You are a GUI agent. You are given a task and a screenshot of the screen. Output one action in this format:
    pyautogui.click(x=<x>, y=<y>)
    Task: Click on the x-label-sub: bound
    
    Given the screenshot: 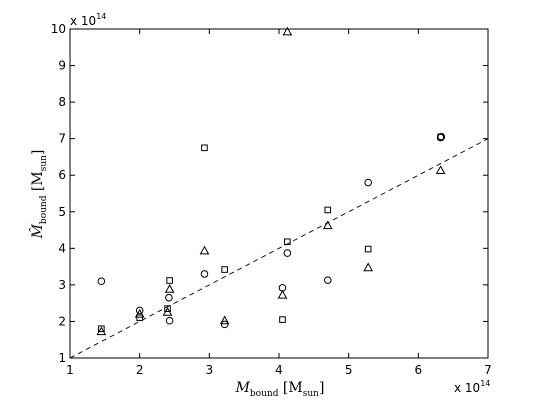 What is the action you would take?
    pyautogui.click(x=264, y=394)
    